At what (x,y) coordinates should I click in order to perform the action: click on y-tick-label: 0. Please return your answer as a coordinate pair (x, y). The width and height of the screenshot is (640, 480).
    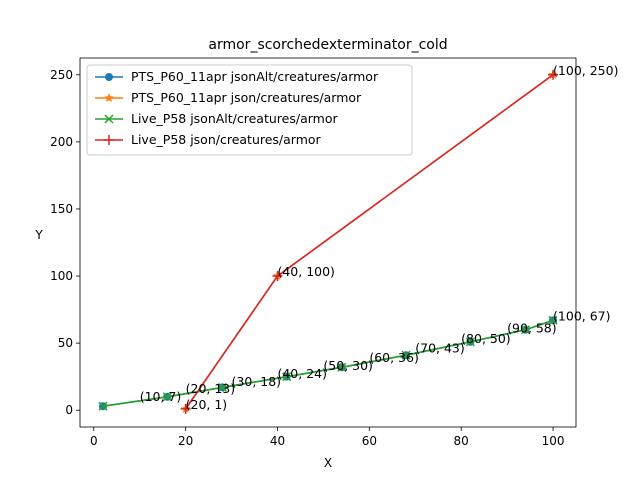
    Looking at the image, I should click on (69, 410).